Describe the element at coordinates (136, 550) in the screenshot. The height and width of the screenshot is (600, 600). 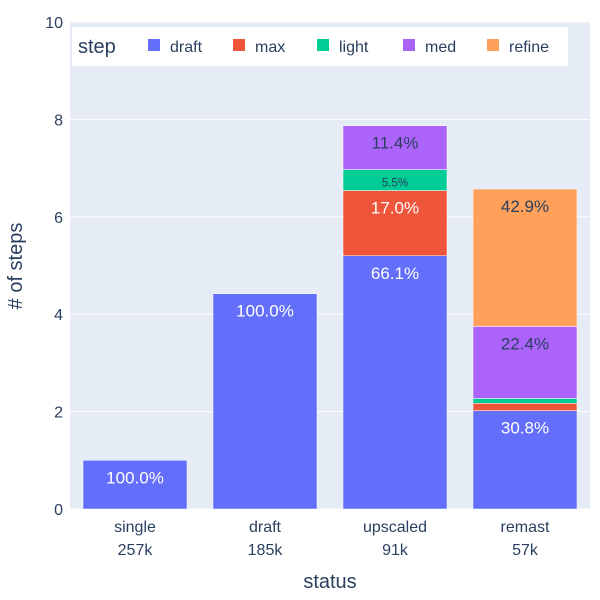
I see `x-tick-count: 257k` at that location.